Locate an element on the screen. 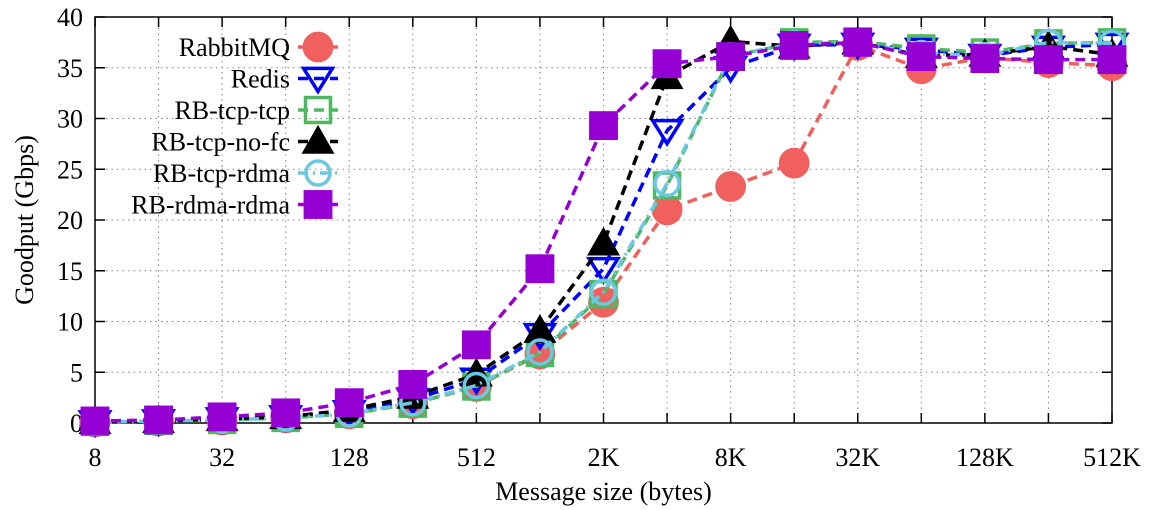 Image resolution: width=1154 pixels, height=510 pixels. legend-entry-rb-rdma-rdma: RB-rdma-rdma is located at coordinates (234, 205).